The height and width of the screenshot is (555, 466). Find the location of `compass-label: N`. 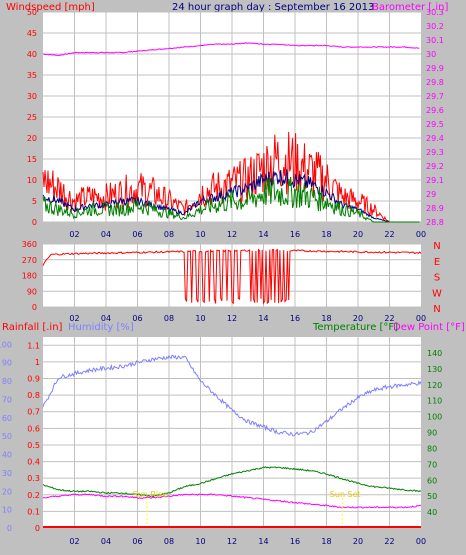

compass-label: N is located at coordinates (436, 246).